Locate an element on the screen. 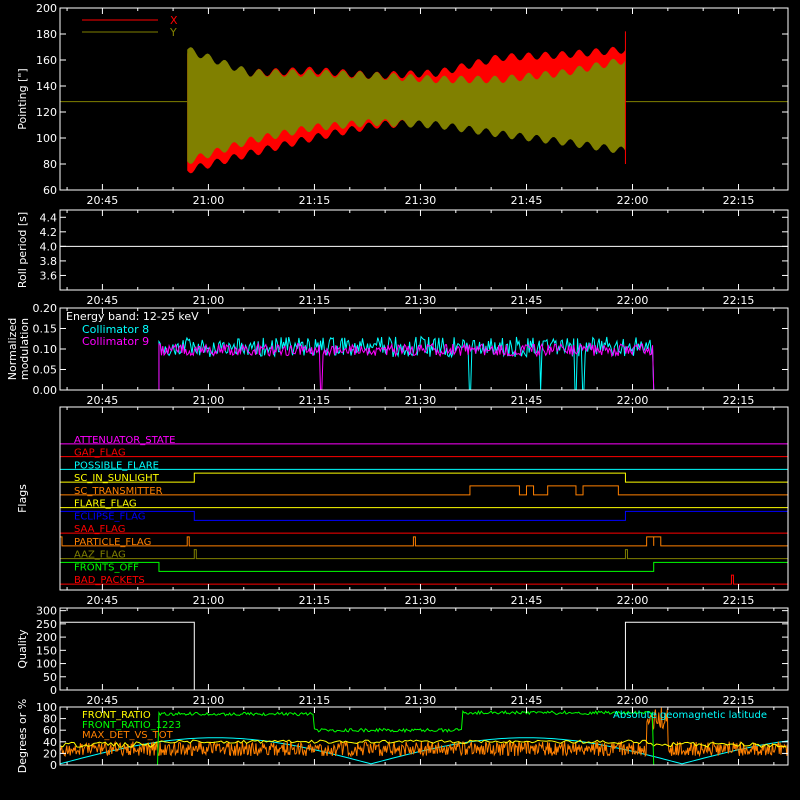 The image size is (800, 800). flag-label: SAA_FLAG is located at coordinates (99, 529).